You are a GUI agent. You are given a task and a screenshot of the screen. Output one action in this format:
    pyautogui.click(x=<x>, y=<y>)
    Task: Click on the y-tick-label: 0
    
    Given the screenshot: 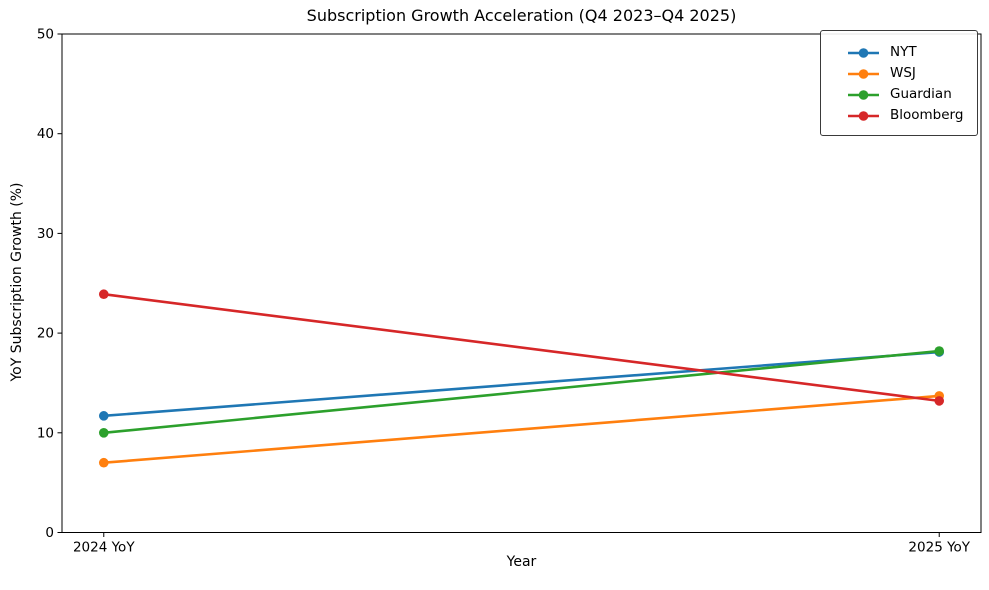 What is the action you would take?
    pyautogui.click(x=49, y=533)
    